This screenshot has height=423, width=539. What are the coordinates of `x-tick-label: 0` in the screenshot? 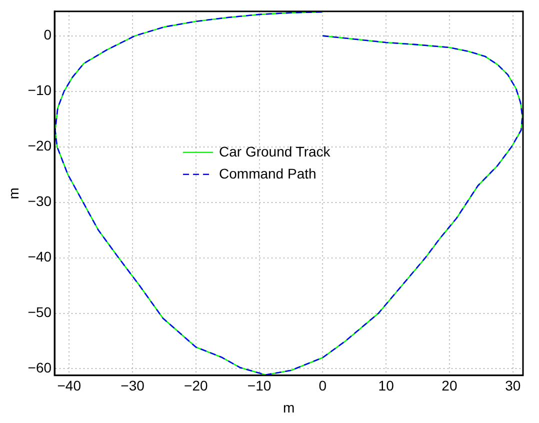 It's located at (322, 386).